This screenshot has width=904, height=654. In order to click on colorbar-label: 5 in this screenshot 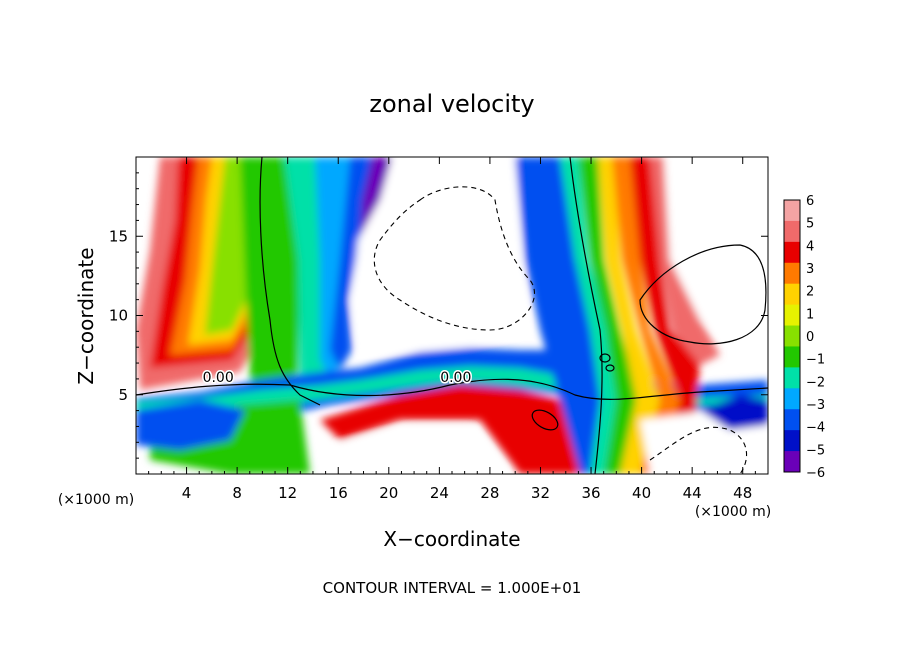, I will do `click(810, 224)`.